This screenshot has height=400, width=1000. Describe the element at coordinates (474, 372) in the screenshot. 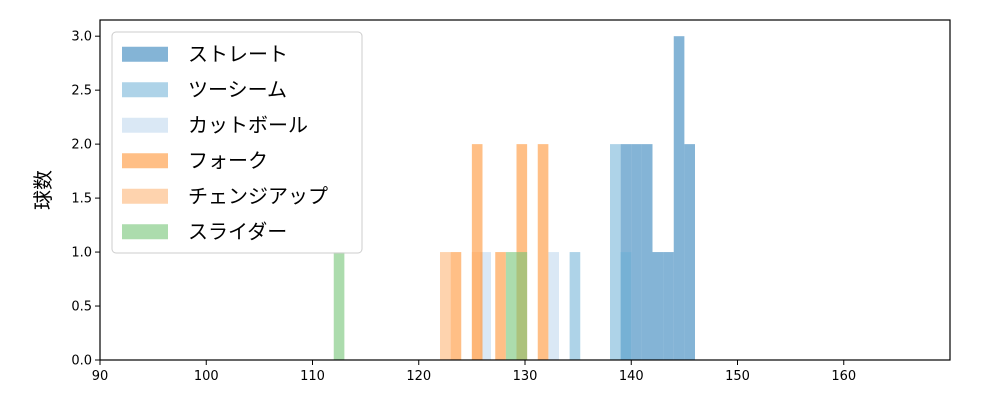

I see `x-axis: 90 100 110 120 130 140 150 160` at that location.